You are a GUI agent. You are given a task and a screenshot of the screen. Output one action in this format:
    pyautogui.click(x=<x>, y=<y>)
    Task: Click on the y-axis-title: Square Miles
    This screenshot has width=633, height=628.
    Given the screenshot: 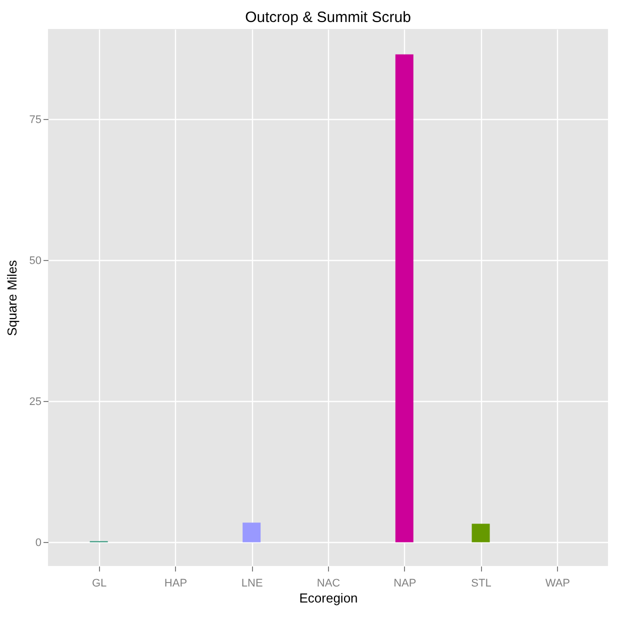 What is the action you would take?
    pyautogui.click(x=12, y=298)
    